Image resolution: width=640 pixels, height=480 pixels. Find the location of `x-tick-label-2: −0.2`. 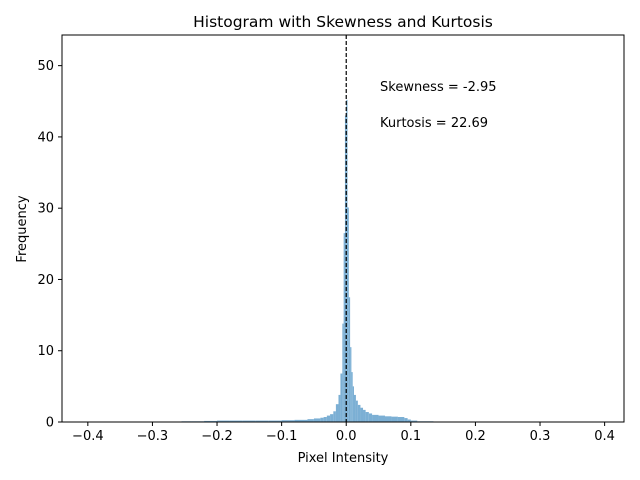

x-tick-label-2: −0.2 is located at coordinates (217, 436).